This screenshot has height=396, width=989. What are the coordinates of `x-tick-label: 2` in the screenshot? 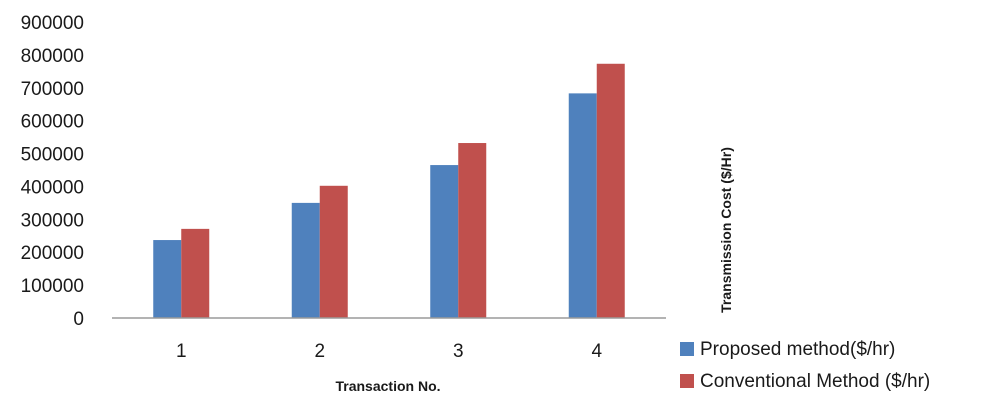 It's located at (319, 351).